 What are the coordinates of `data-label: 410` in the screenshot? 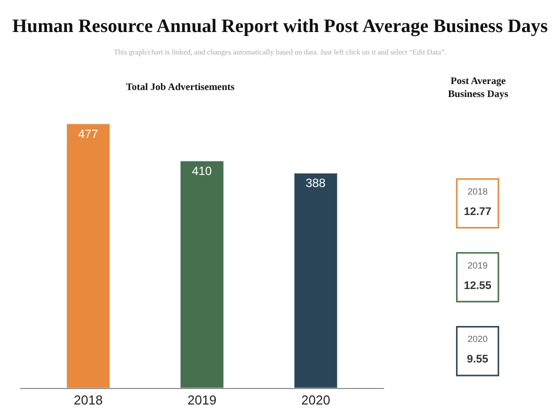 It's located at (202, 171).